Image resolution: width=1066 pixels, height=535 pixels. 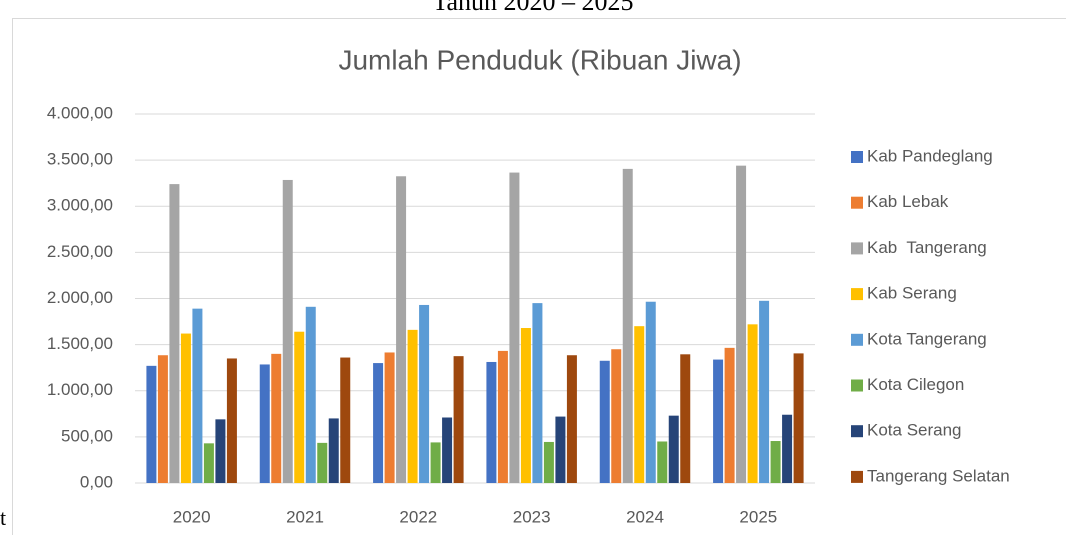 I want to click on x-tick-label: 2021, so click(x=305, y=516).